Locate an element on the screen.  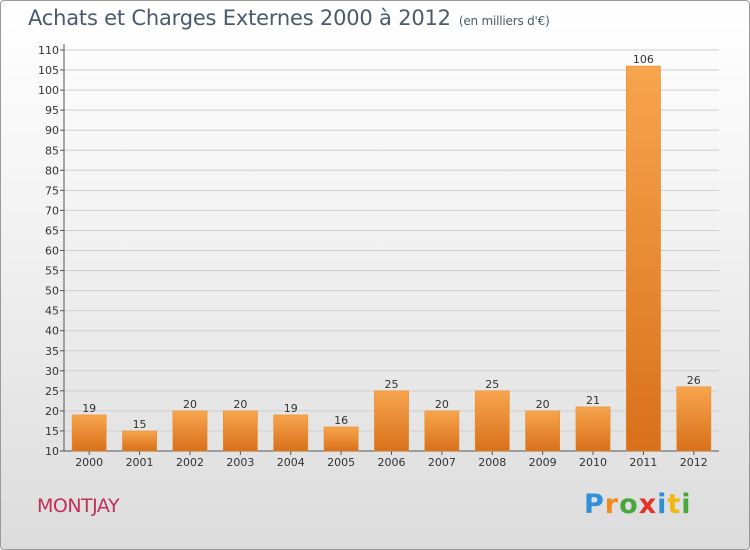
y-tick-label: 45 is located at coordinates (52, 311).